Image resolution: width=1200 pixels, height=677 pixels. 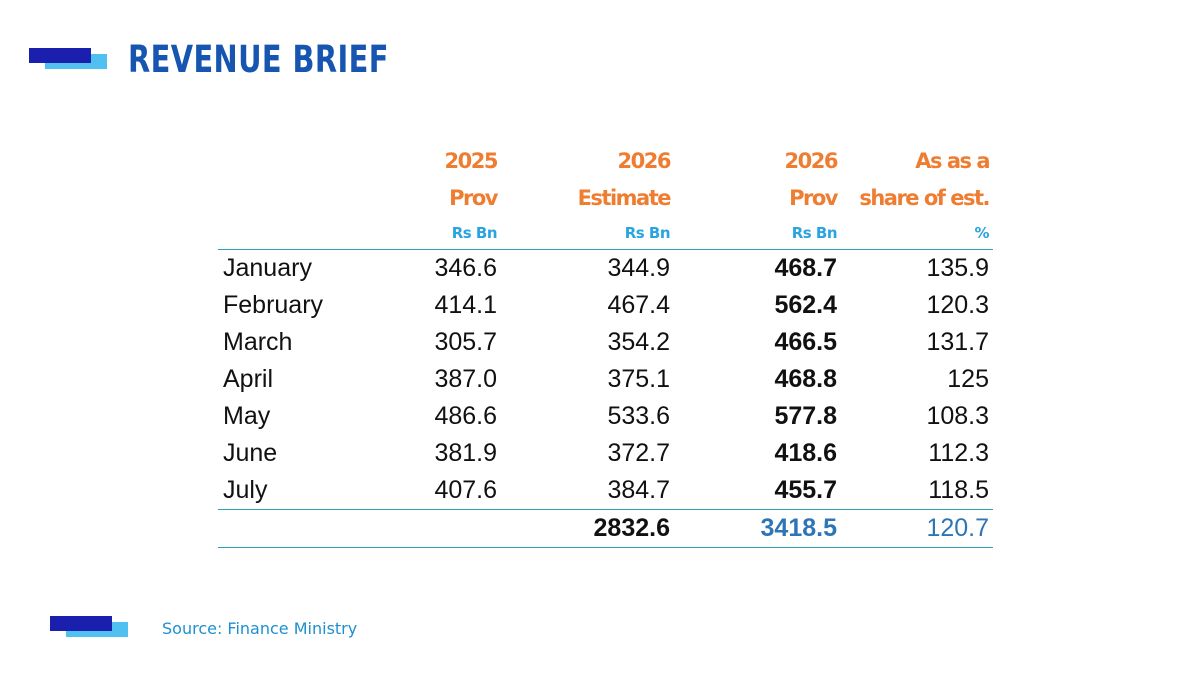 I want to click on header-share-line1: As as a, so click(x=952, y=160).